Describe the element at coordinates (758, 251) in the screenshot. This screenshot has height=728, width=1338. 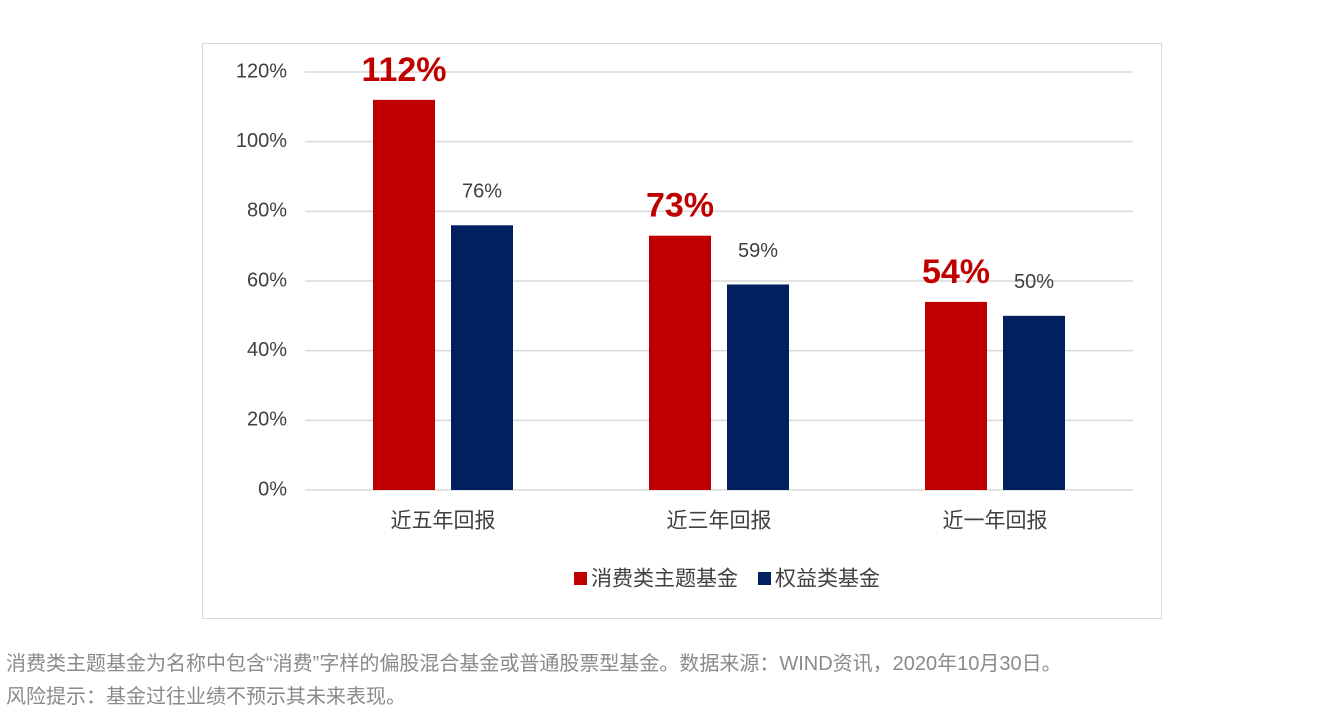
I see `value-label: 59%` at that location.